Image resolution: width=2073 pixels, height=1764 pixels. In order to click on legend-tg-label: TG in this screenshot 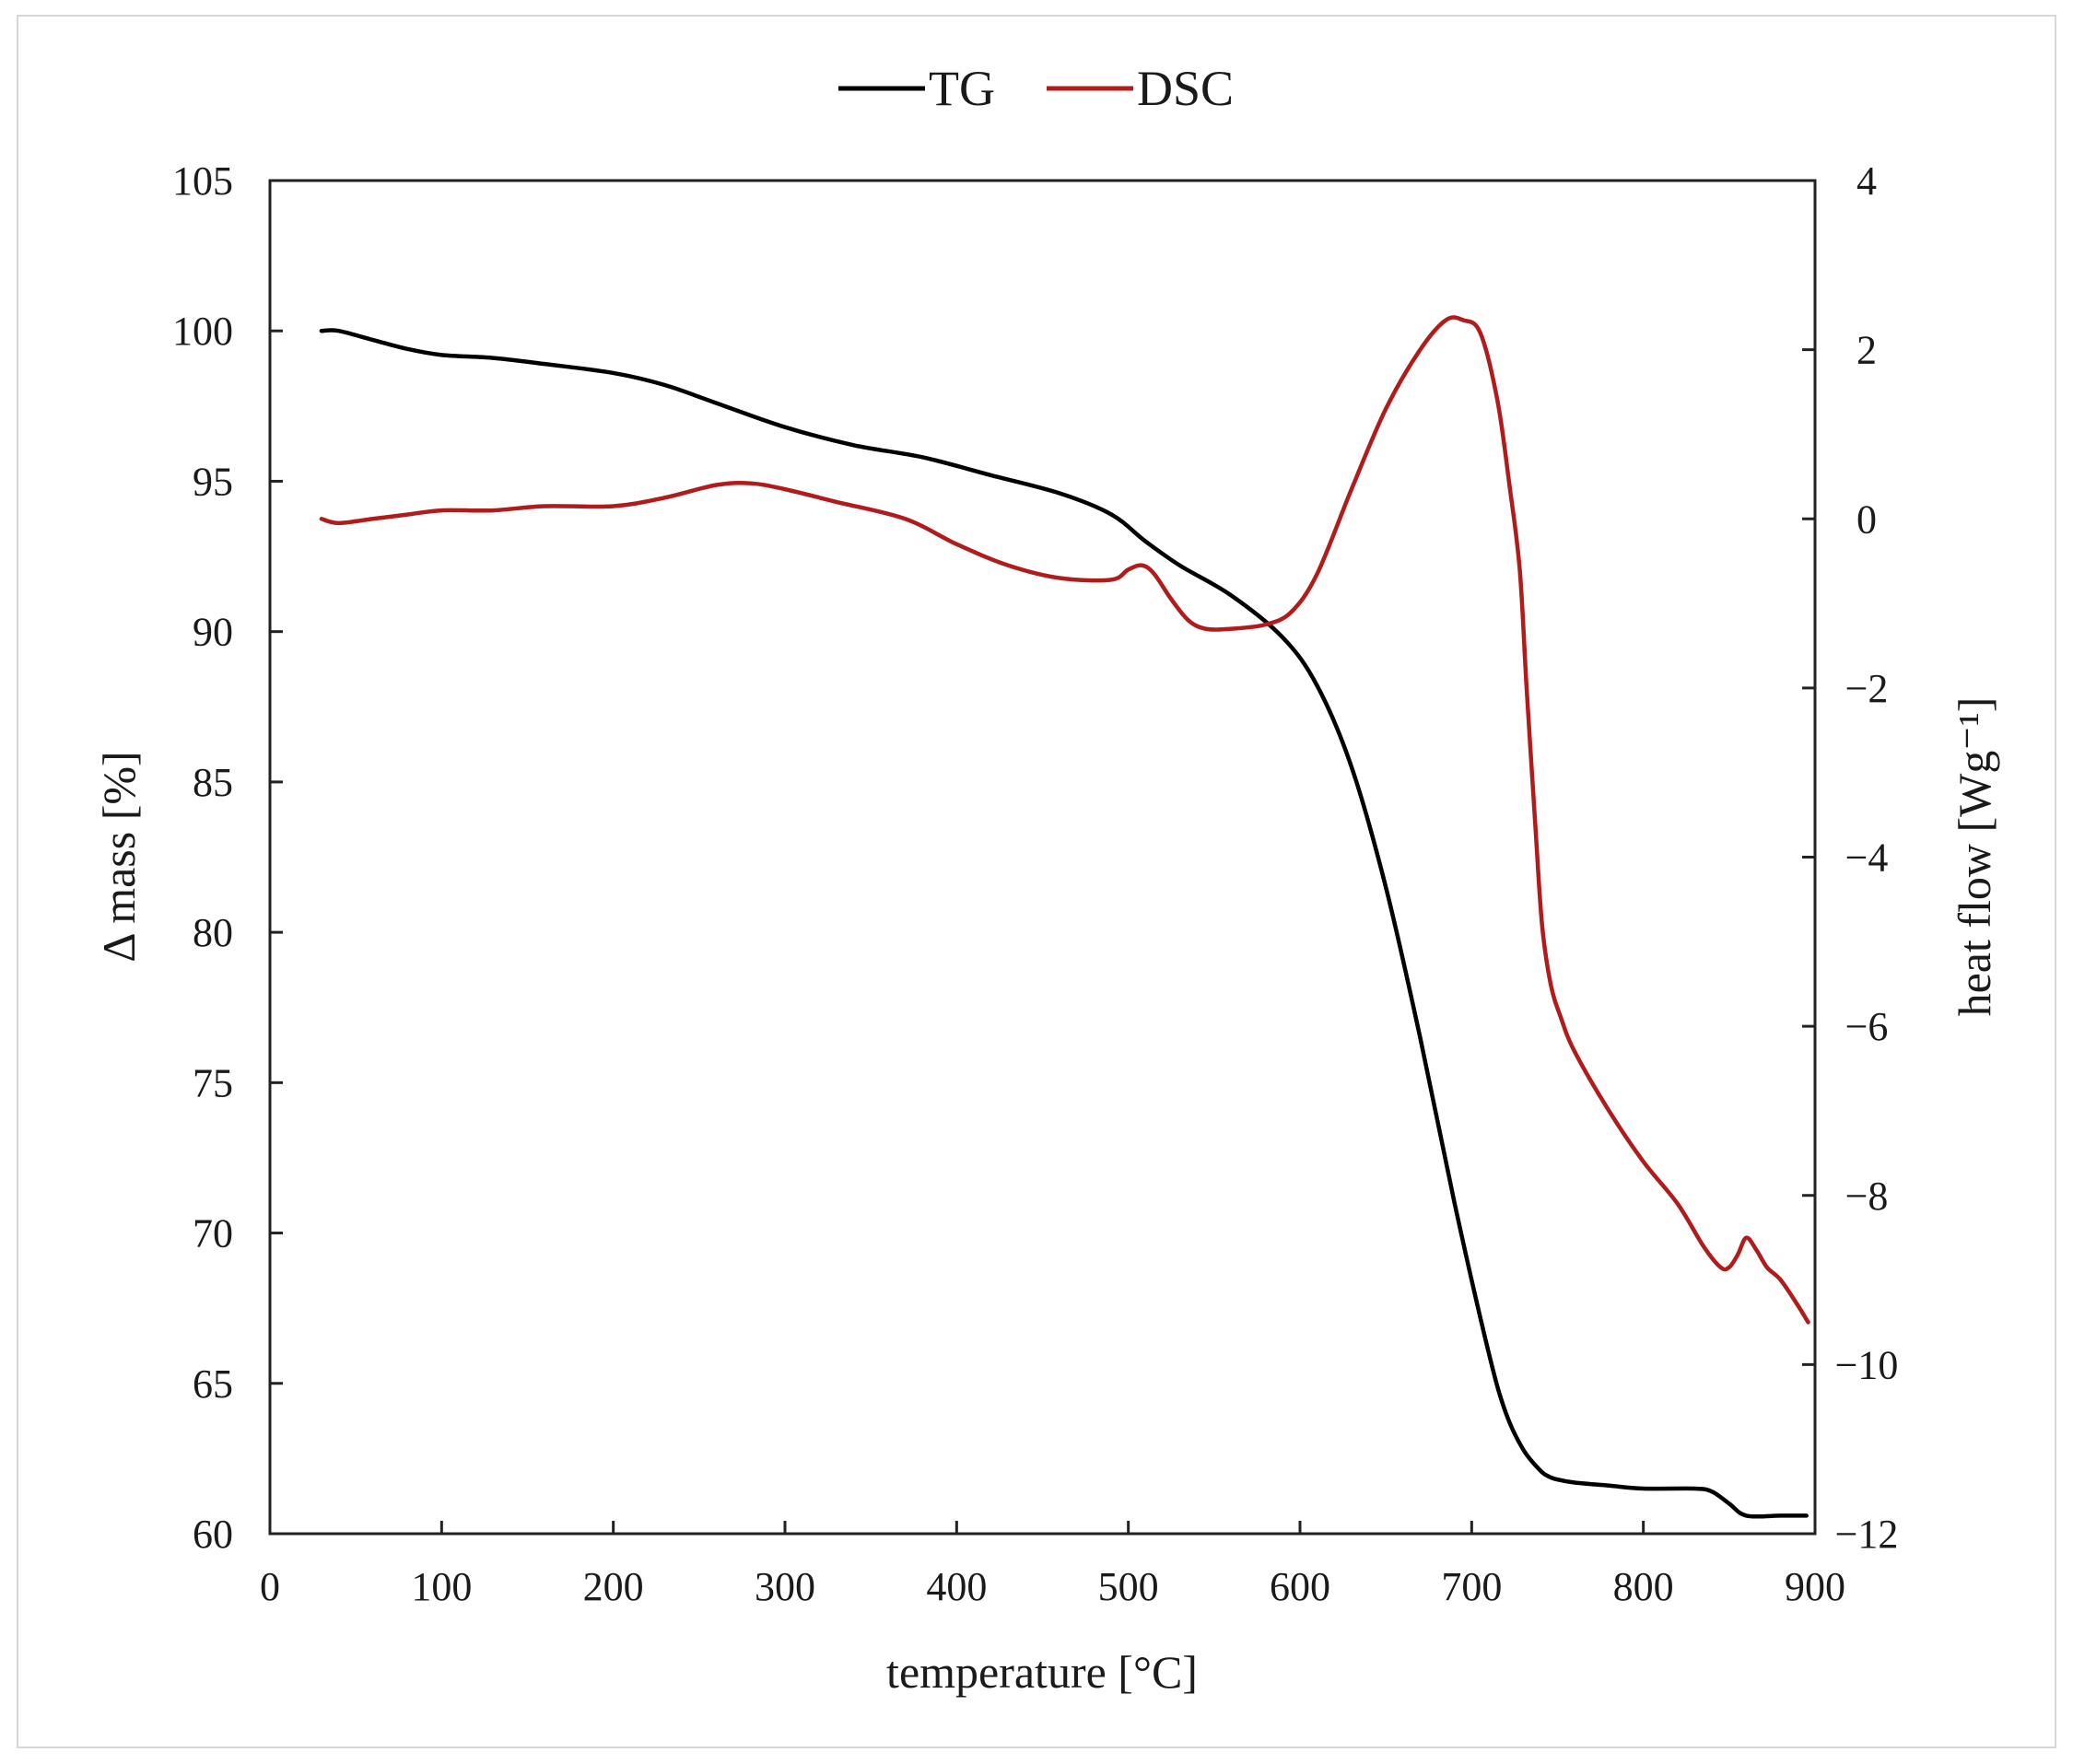, I will do `click(962, 89)`.